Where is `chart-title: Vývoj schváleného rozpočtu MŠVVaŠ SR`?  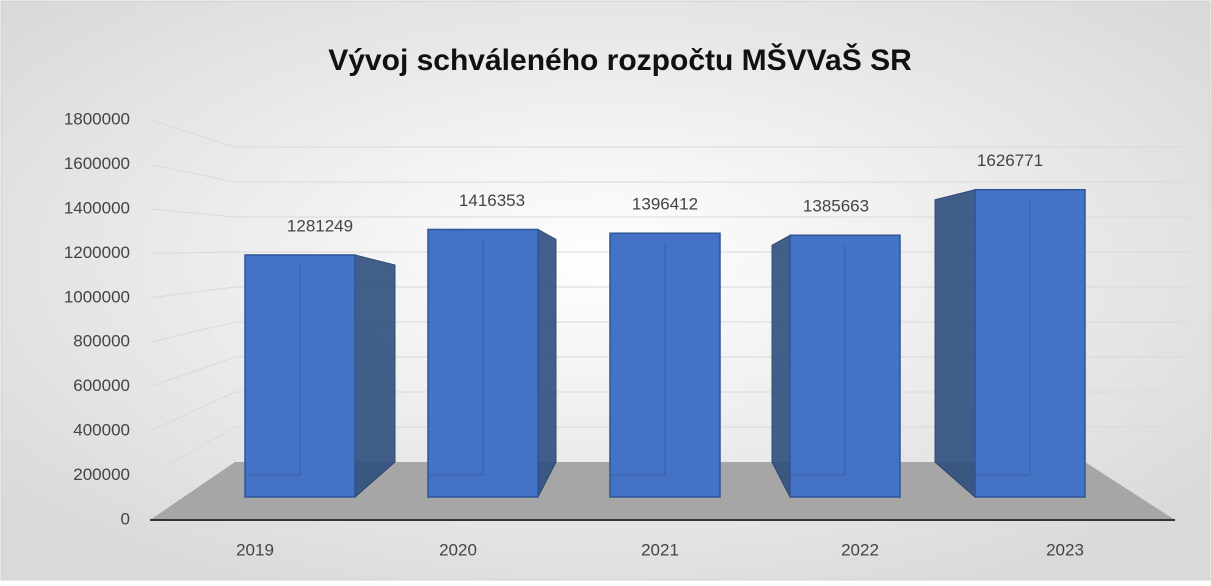 chart-title: Vývoj schváleného rozpočtu MŠVVaŠ SR is located at coordinates (620, 60).